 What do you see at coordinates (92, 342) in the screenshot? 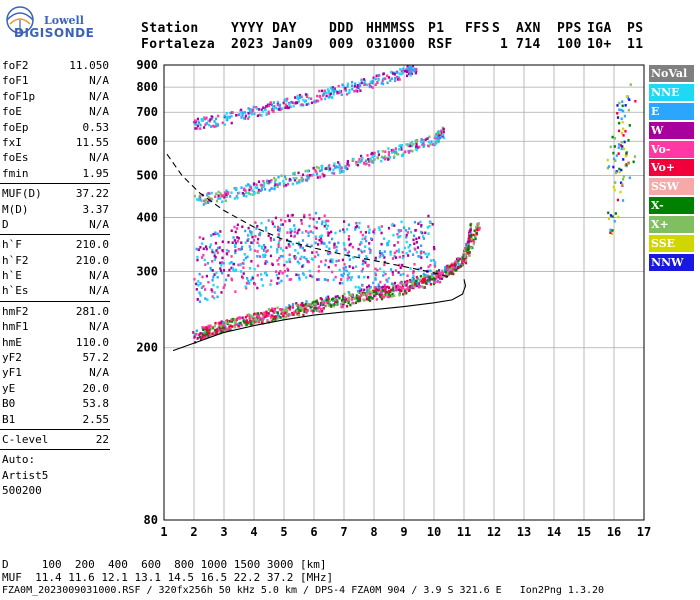
I see `param-value: 110.0` at bounding box center [92, 342].